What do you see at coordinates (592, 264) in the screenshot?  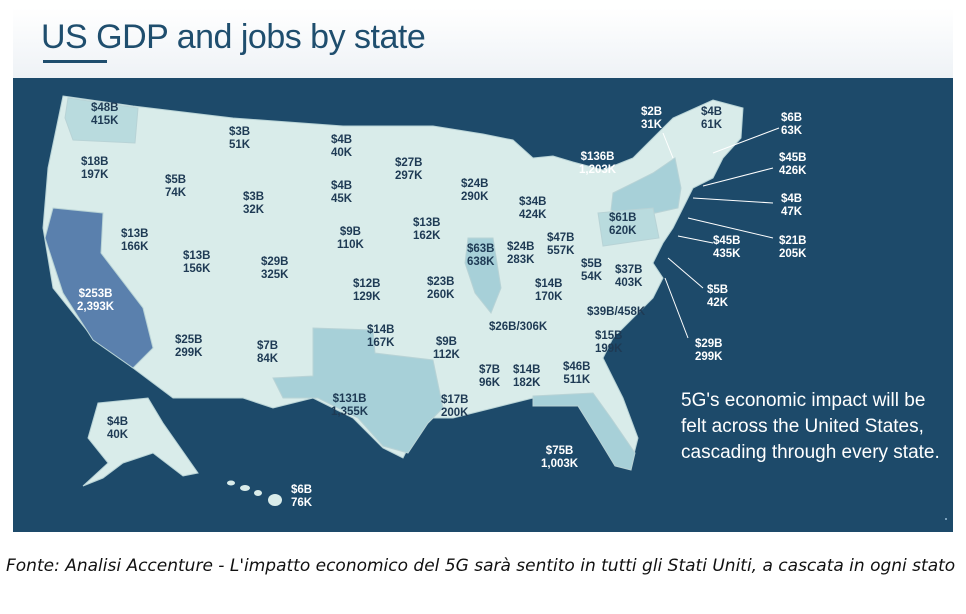 I see `gdp-value: $5B` at bounding box center [592, 264].